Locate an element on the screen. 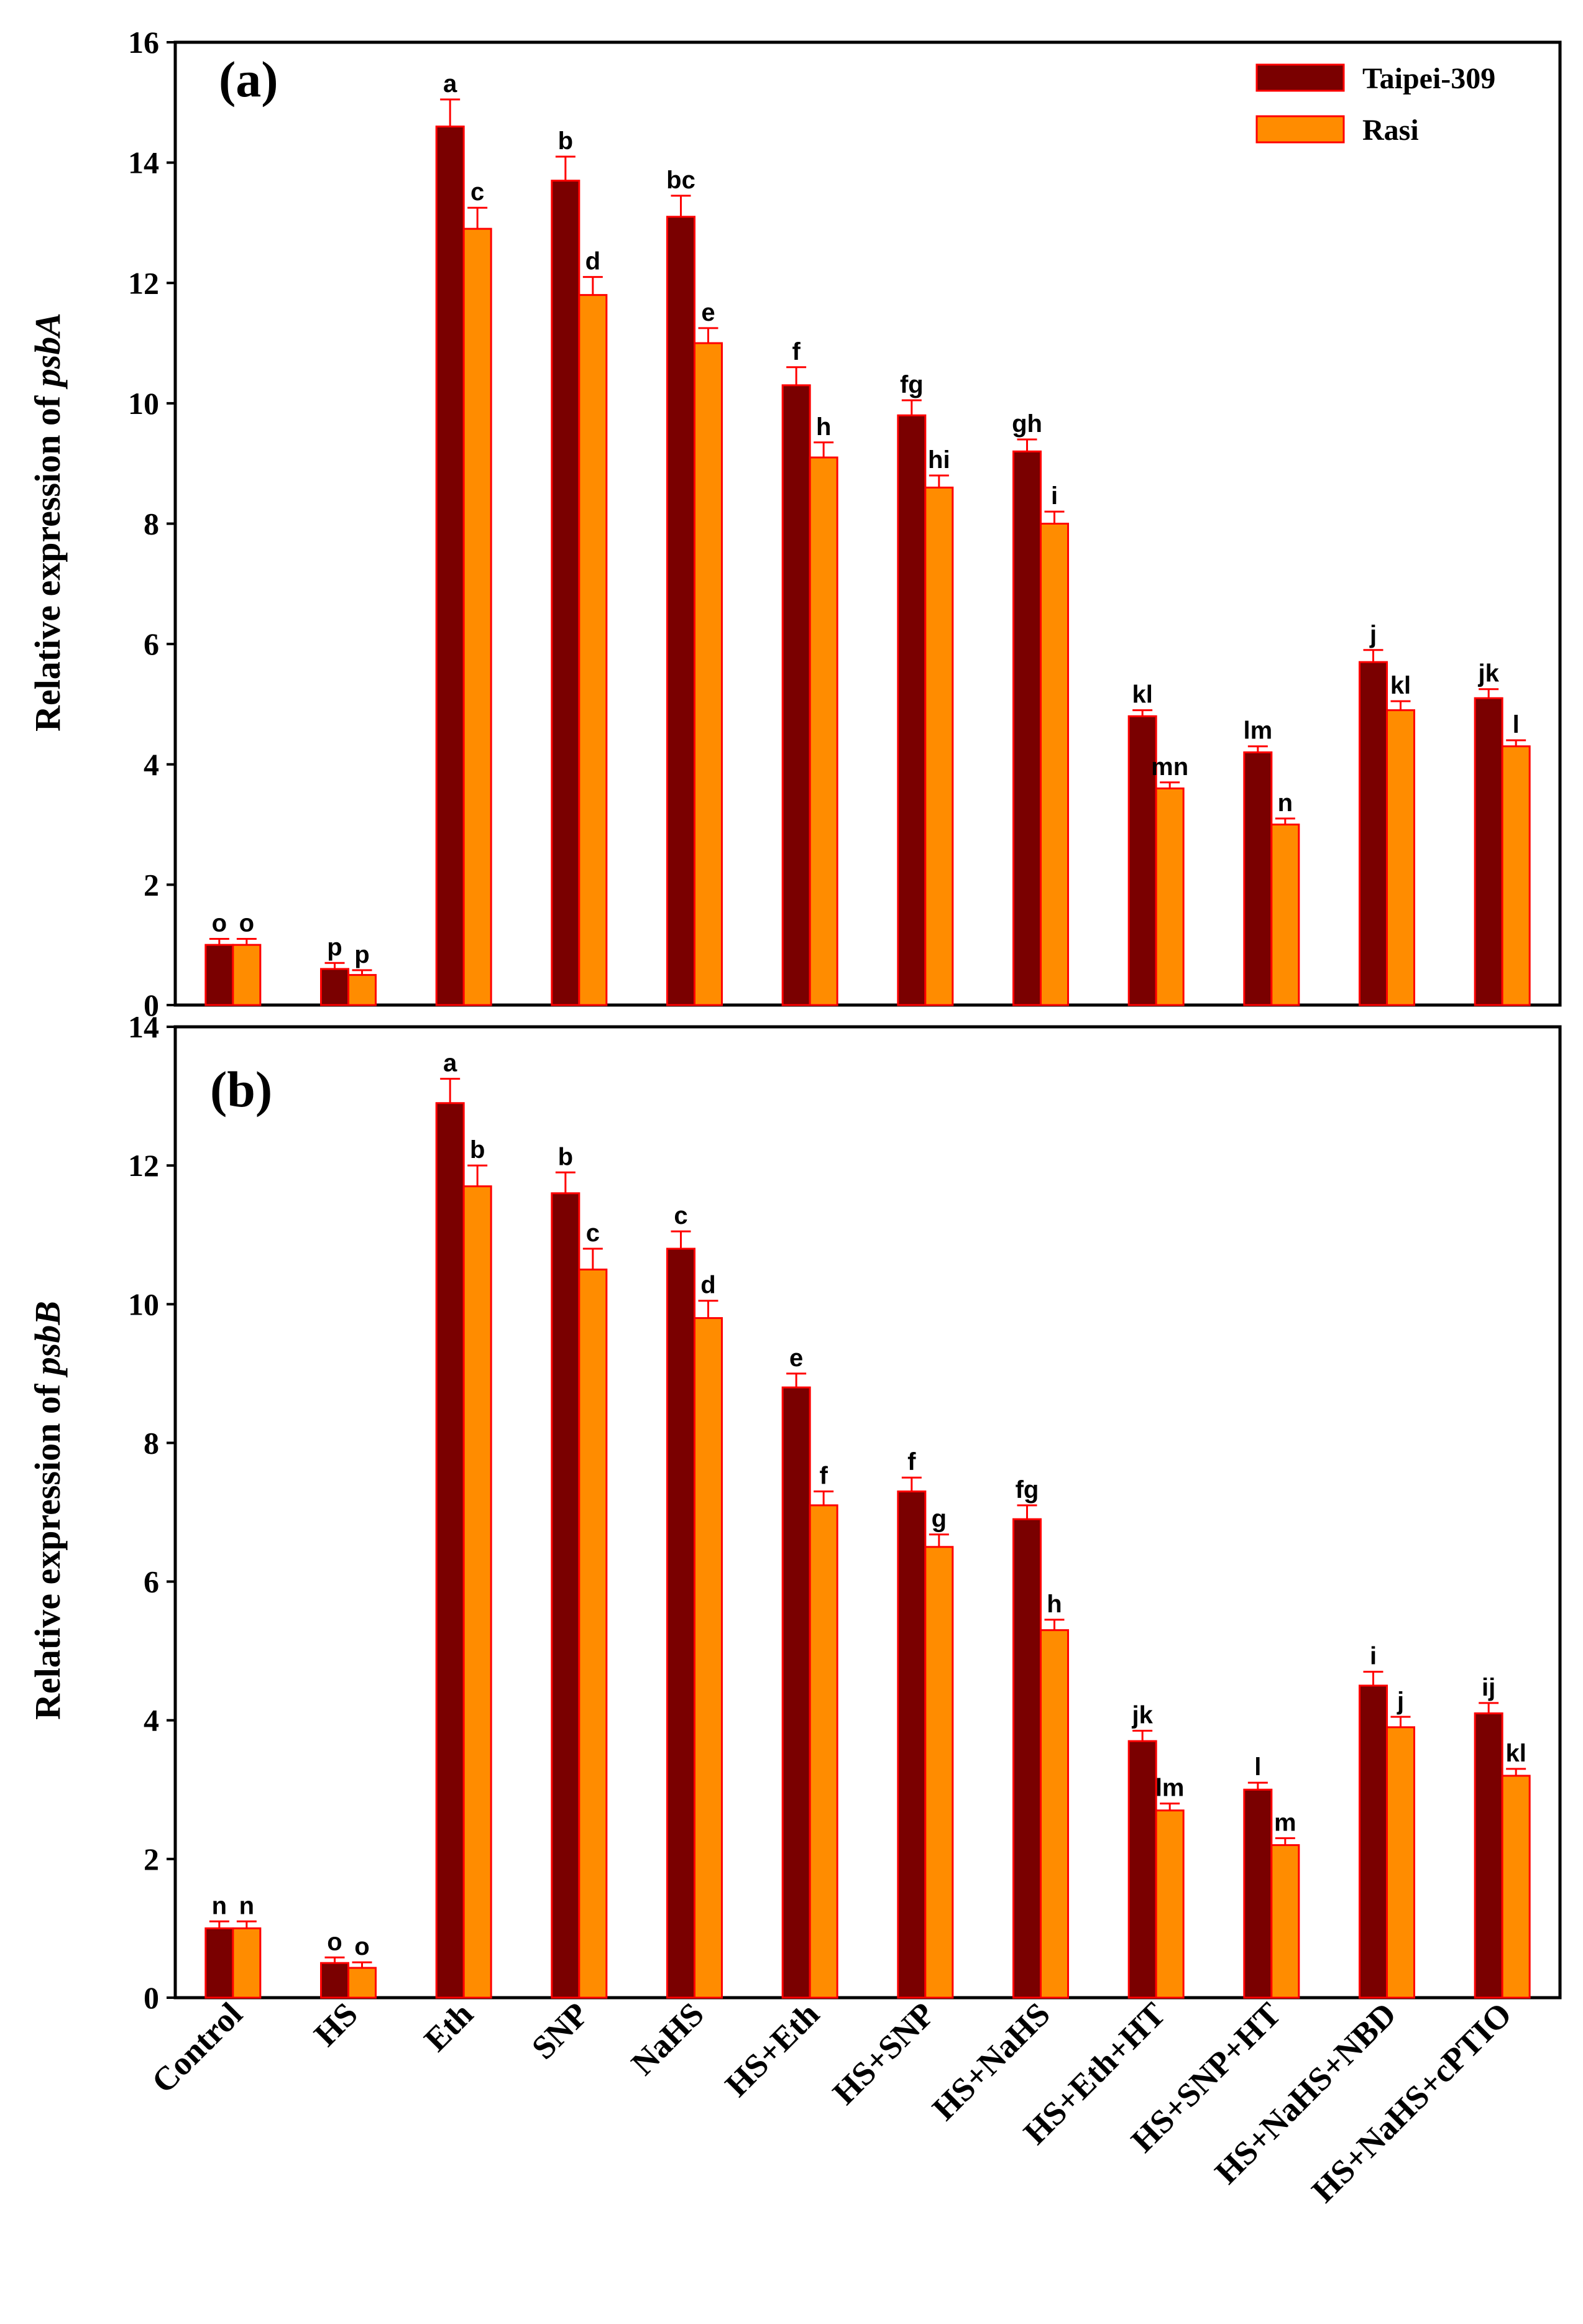 The image size is (1583, 2324). panel-b-significance-label-taipei-309-hs-snp-ht: l is located at coordinates (1258, 1767).